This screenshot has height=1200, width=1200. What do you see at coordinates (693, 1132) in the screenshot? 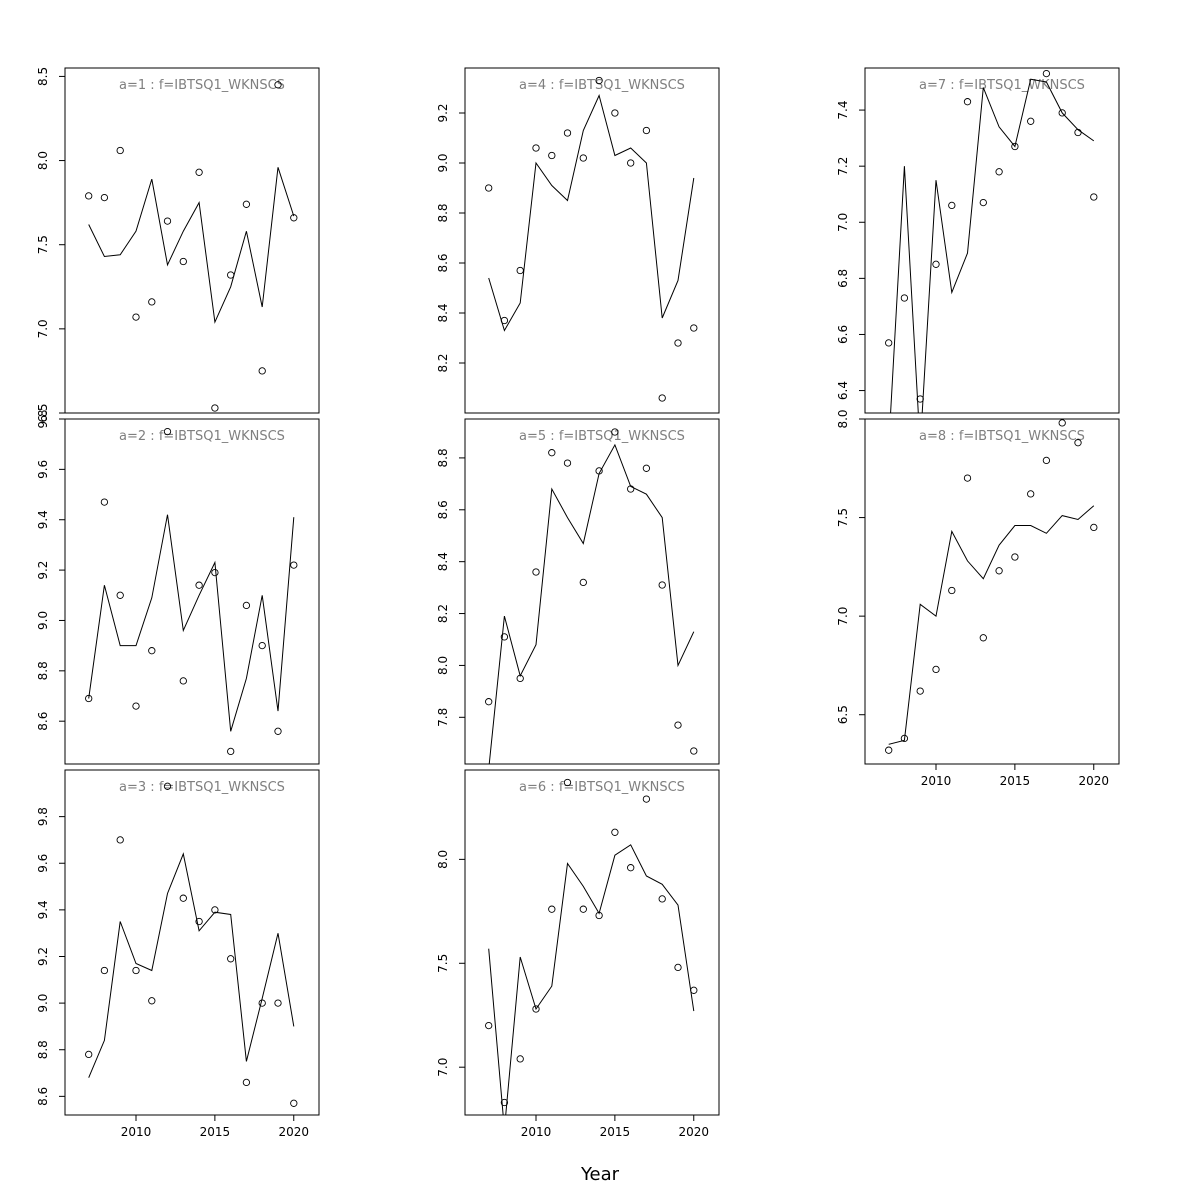
I see `panel-6-xtick-label: 2020` at bounding box center [693, 1132].